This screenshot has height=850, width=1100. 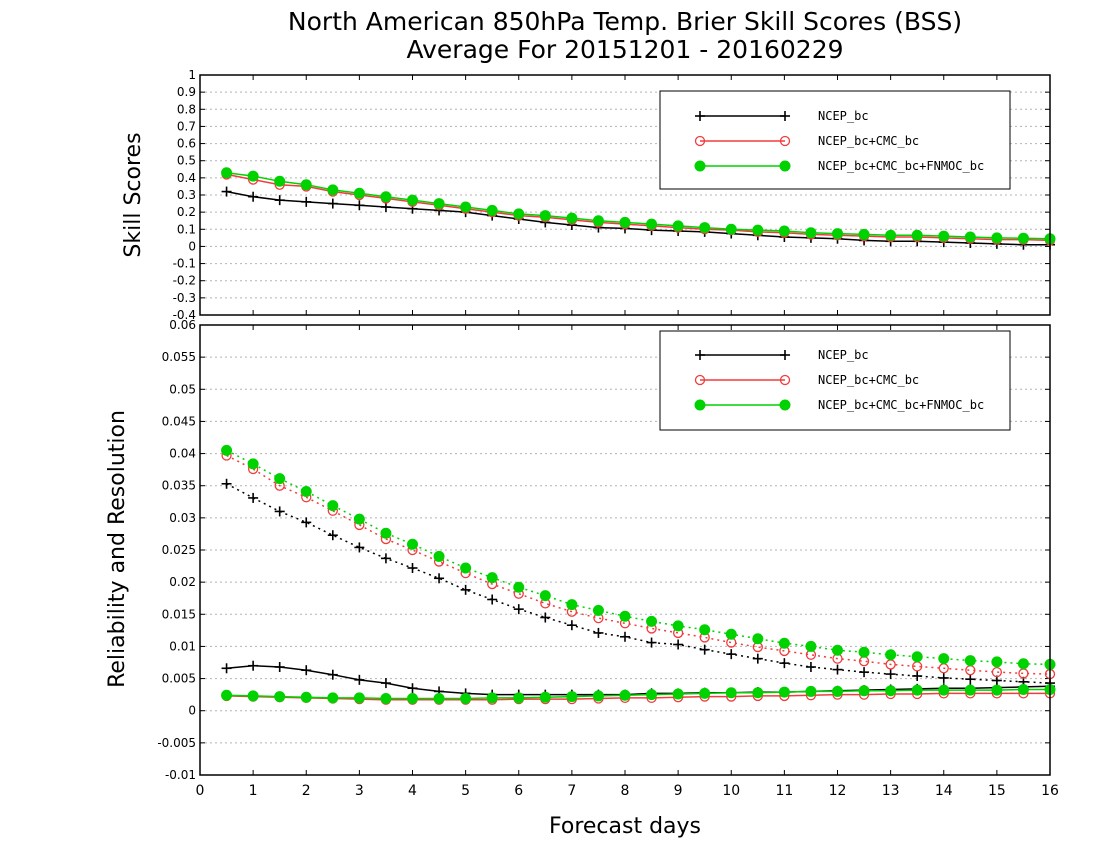 I want to click on x-tick-label: 10, so click(x=731, y=791).